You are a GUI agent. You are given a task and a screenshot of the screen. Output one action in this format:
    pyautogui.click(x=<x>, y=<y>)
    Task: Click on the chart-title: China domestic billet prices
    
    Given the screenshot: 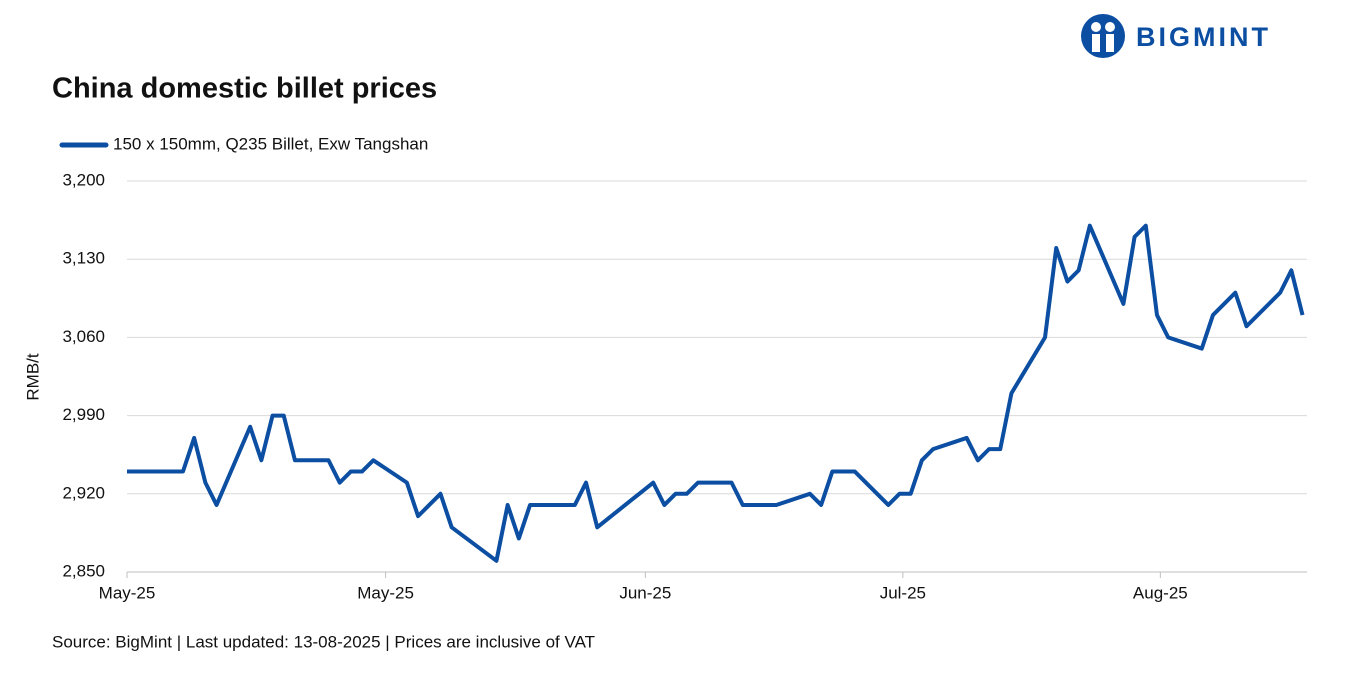 What is the action you would take?
    pyautogui.click(x=244, y=89)
    